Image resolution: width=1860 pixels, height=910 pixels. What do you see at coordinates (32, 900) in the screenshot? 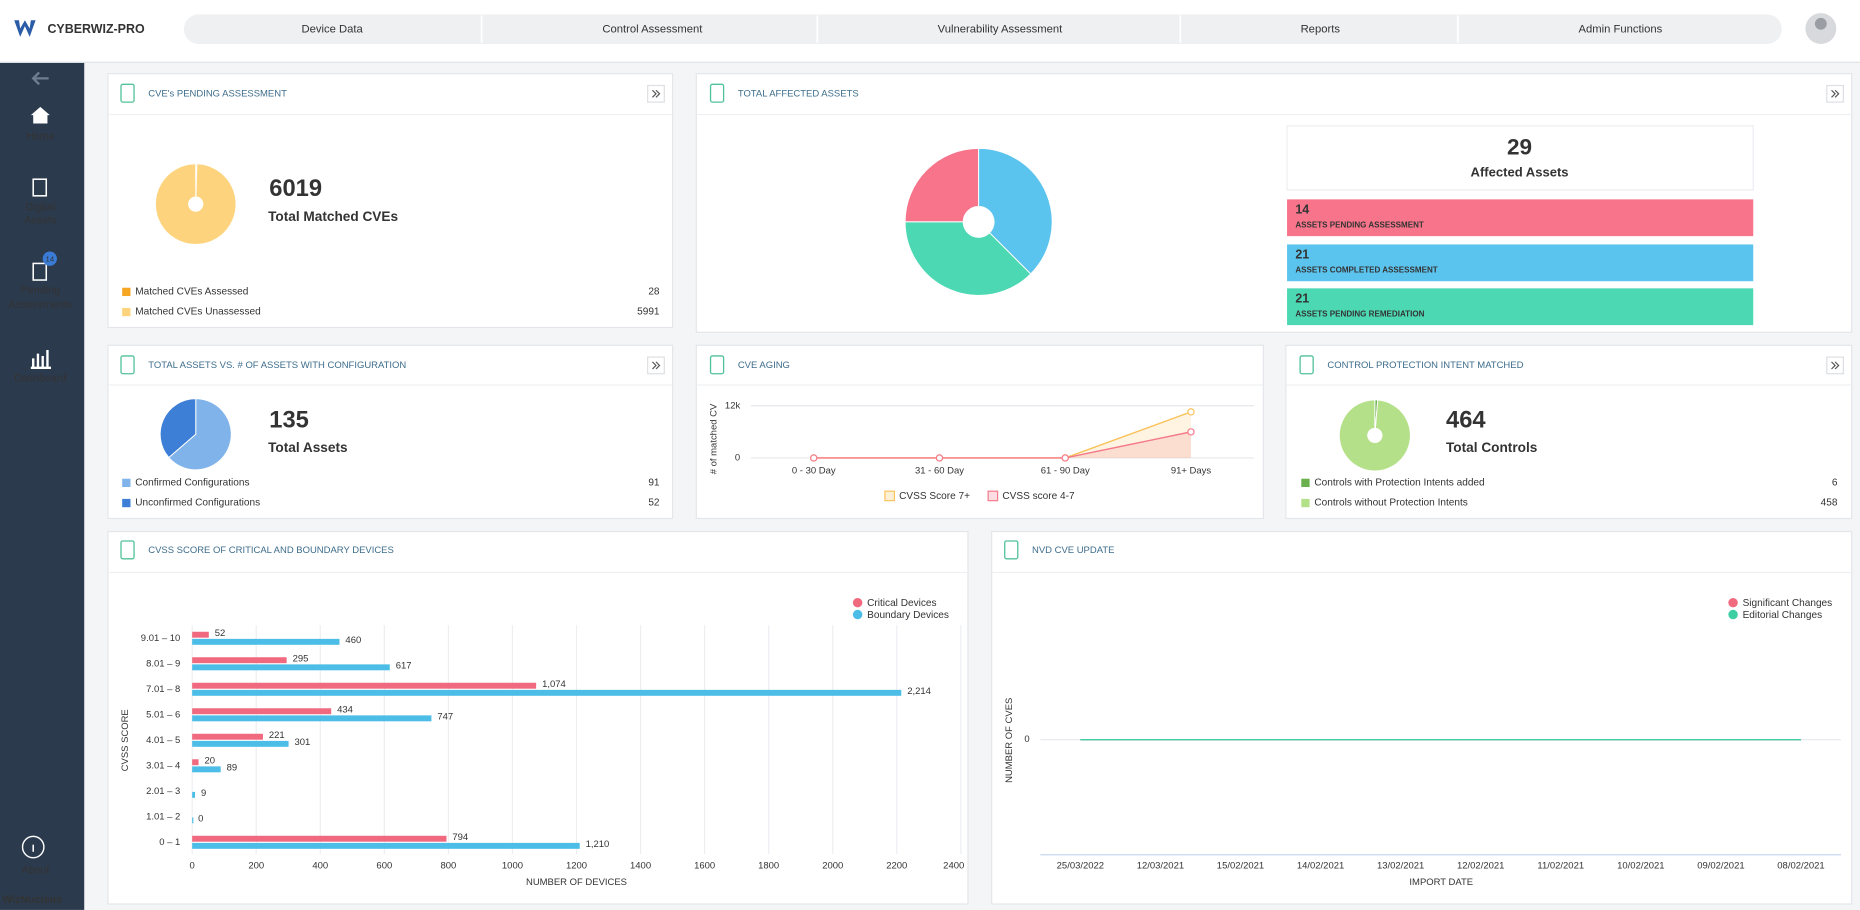
I see `footer-brand: WizNucleus` at bounding box center [32, 900].